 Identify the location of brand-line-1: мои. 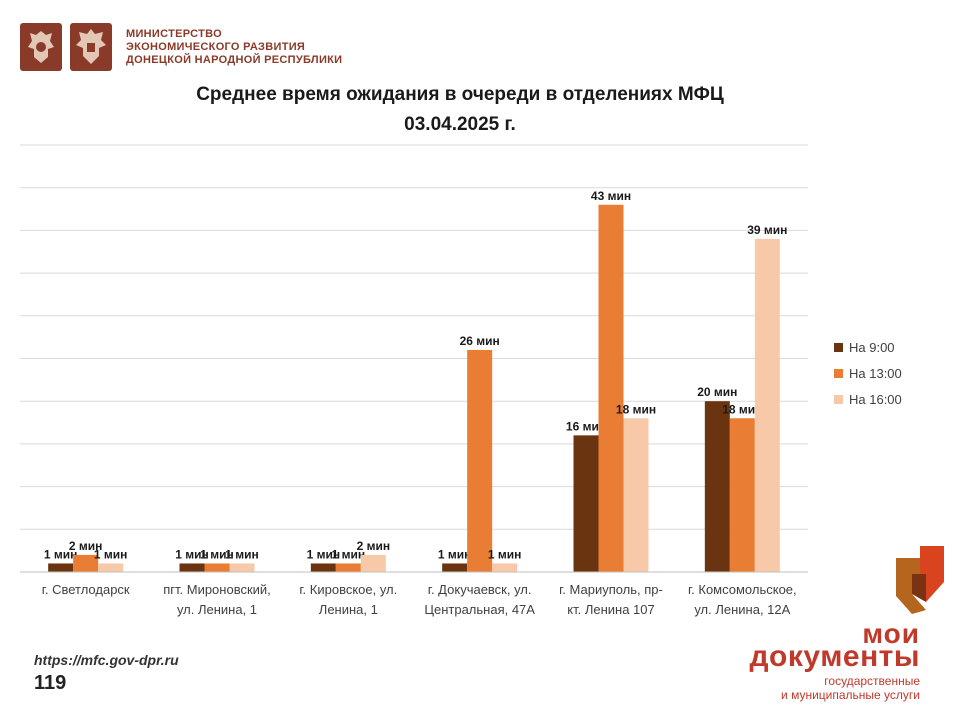
(891, 633).